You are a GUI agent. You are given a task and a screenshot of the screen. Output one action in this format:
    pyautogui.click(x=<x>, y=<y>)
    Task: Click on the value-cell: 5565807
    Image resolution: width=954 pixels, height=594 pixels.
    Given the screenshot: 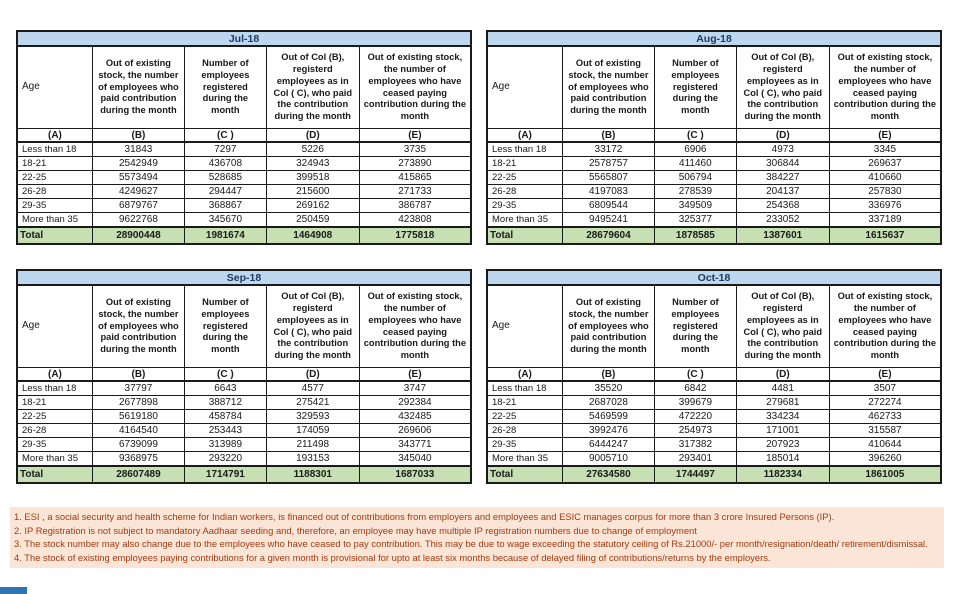 What is the action you would take?
    pyautogui.click(x=608, y=177)
    